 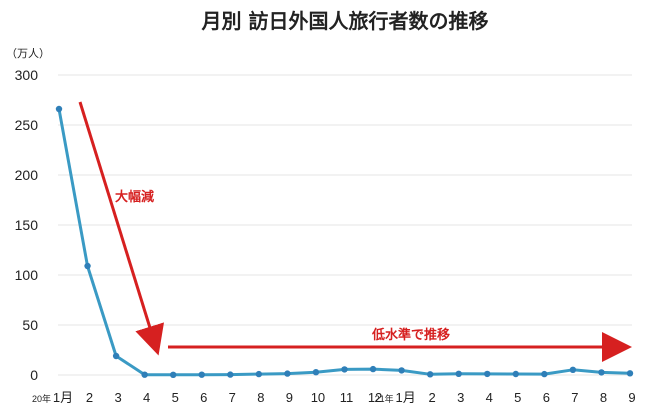 I want to click on y-tick-label: 250, so click(x=27, y=125).